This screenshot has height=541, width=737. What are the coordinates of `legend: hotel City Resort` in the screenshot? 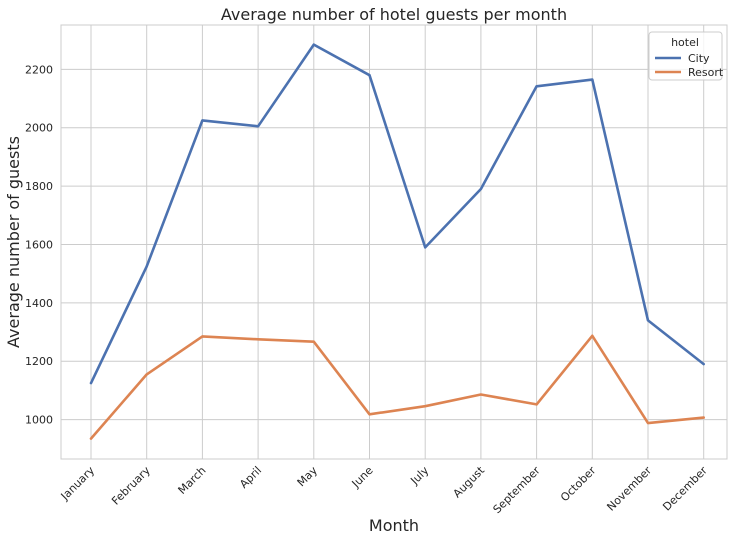 It's located at (686, 56).